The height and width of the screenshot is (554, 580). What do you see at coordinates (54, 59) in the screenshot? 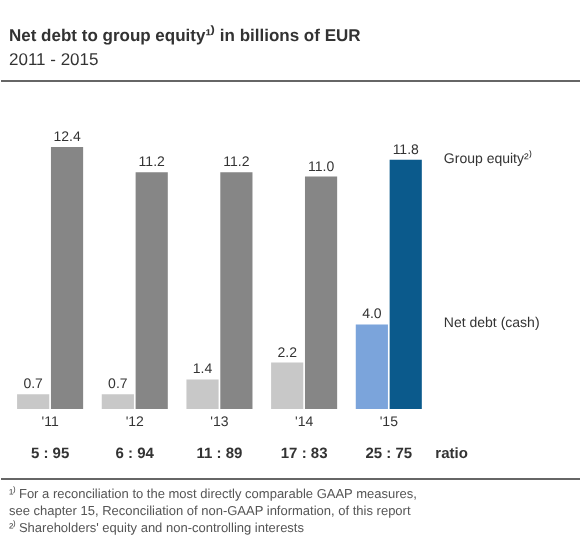
I see `chart-subtitle: 2011 - 2015` at bounding box center [54, 59].